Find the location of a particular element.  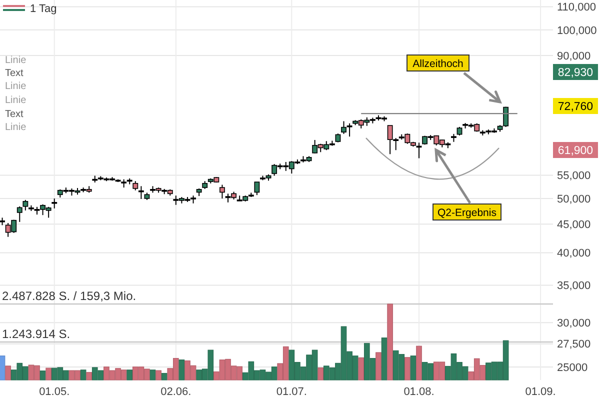

chart-title: 1 Tag is located at coordinates (43, 9).